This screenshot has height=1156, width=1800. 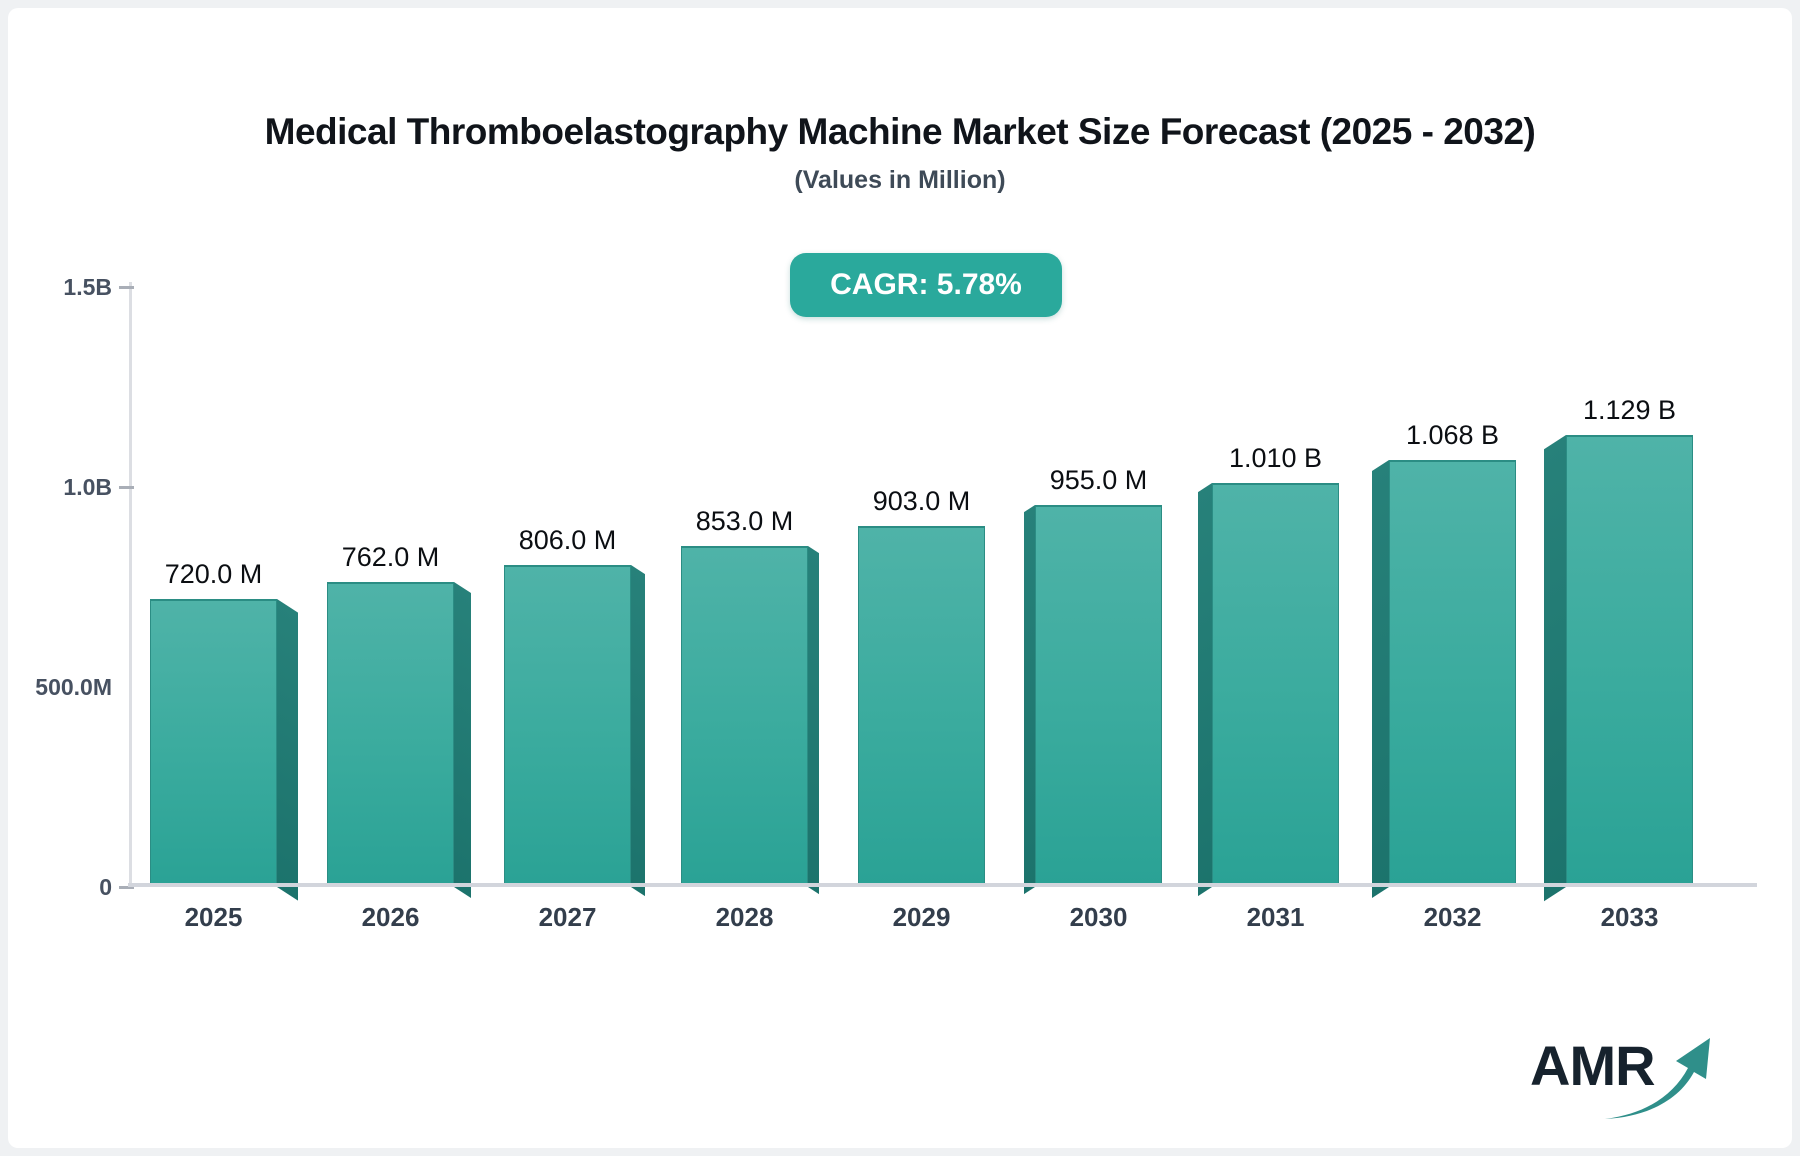 What do you see at coordinates (1452, 434) in the screenshot?
I see `bar-value-label: 1.068 B` at bounding box center [1452, 434].